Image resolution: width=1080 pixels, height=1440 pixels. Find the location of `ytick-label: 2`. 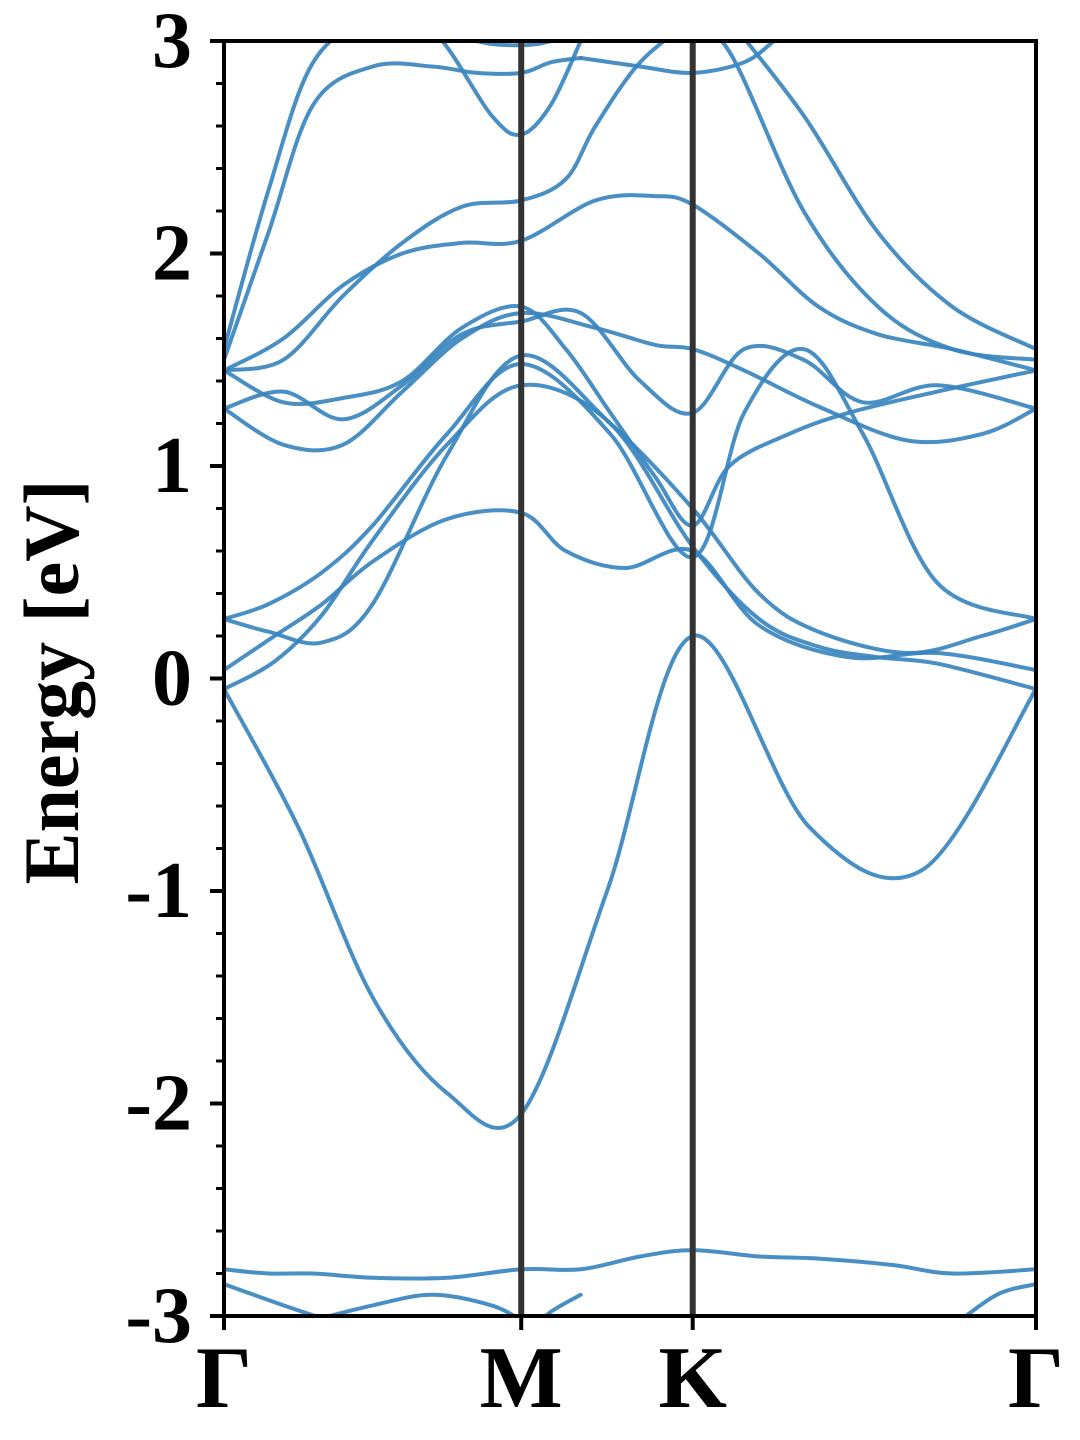

ytick-label: 2 is located at coordinates (172, 254).